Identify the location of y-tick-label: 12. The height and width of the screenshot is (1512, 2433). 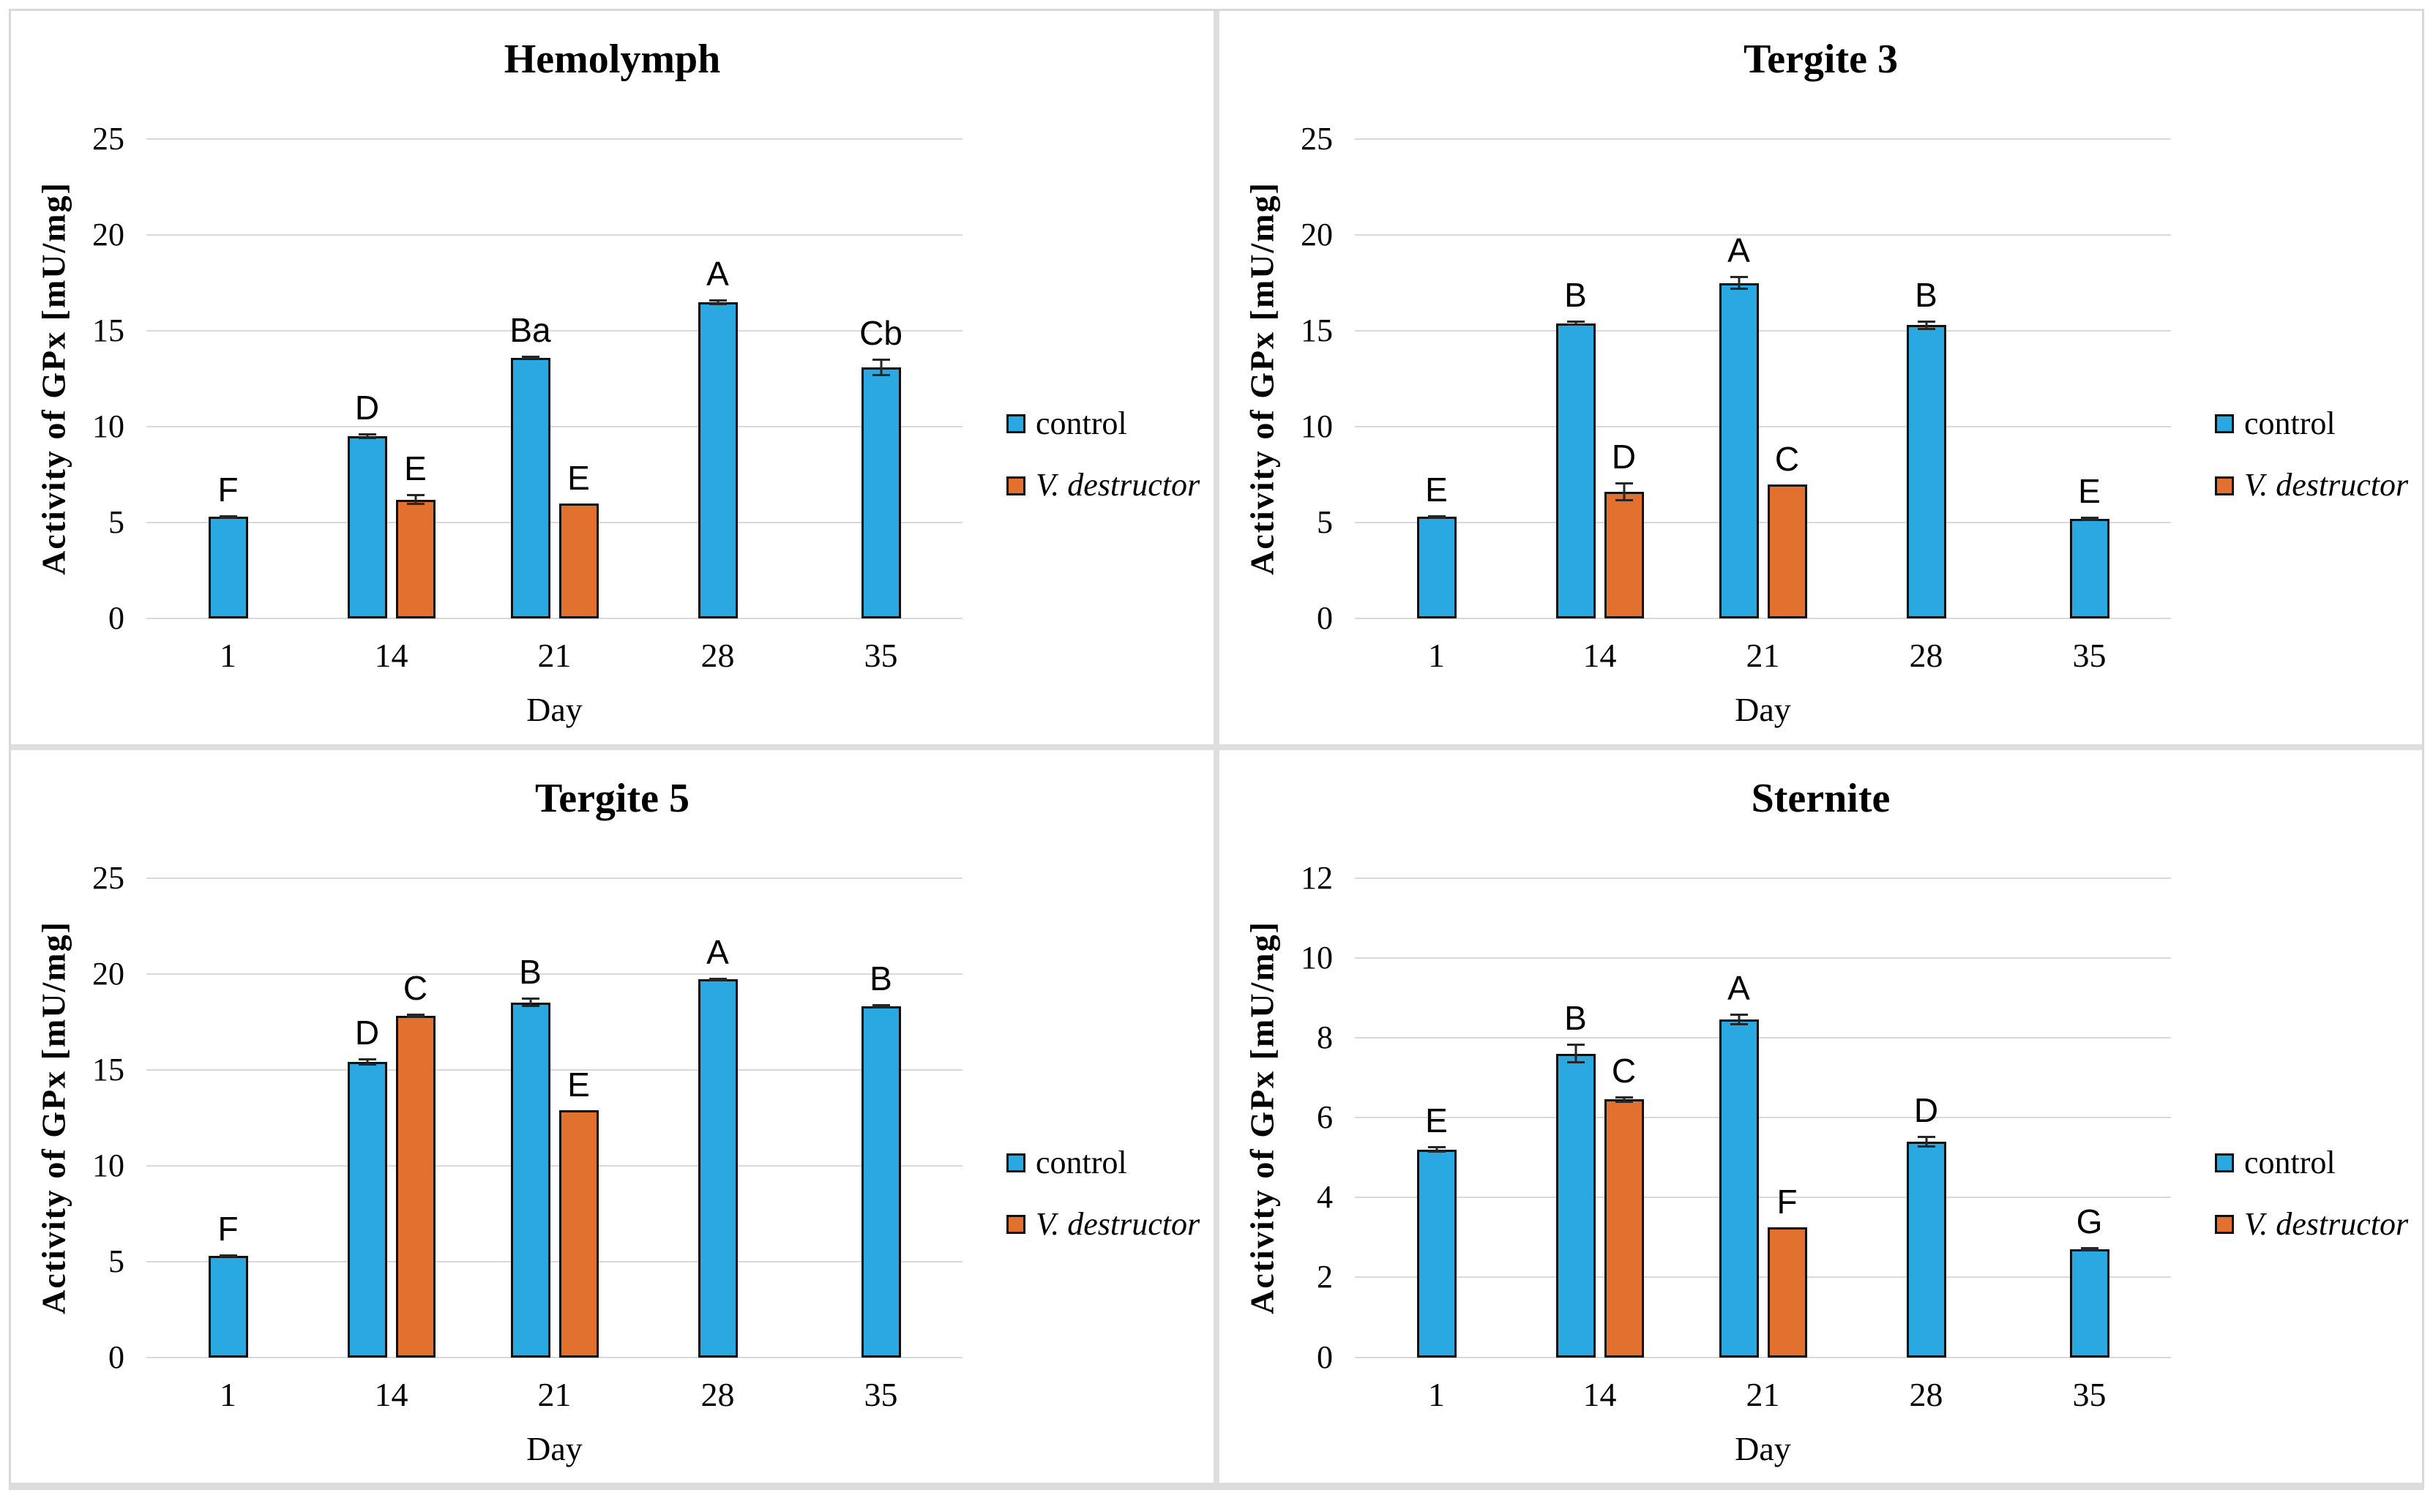
(1317, 878).